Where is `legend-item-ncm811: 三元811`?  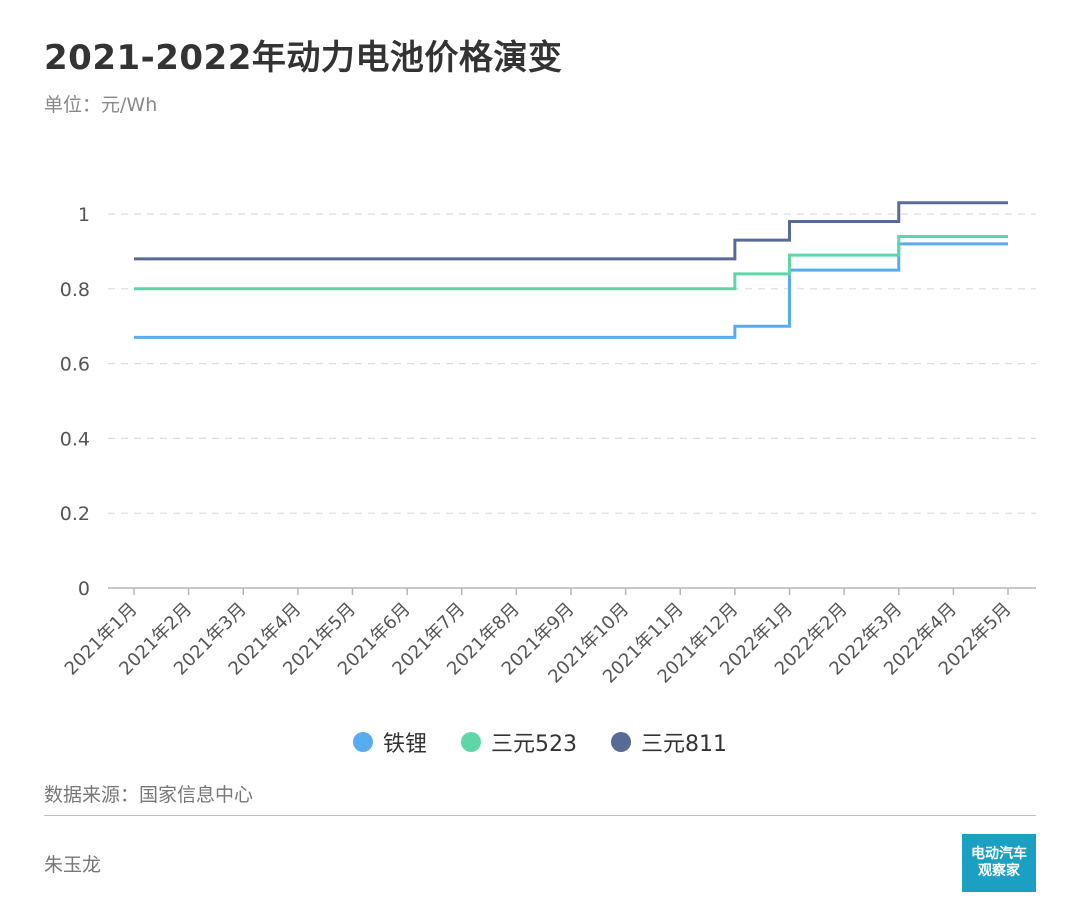 legend-item-ncm811: 三元811 is located at coordinates (669, 742).